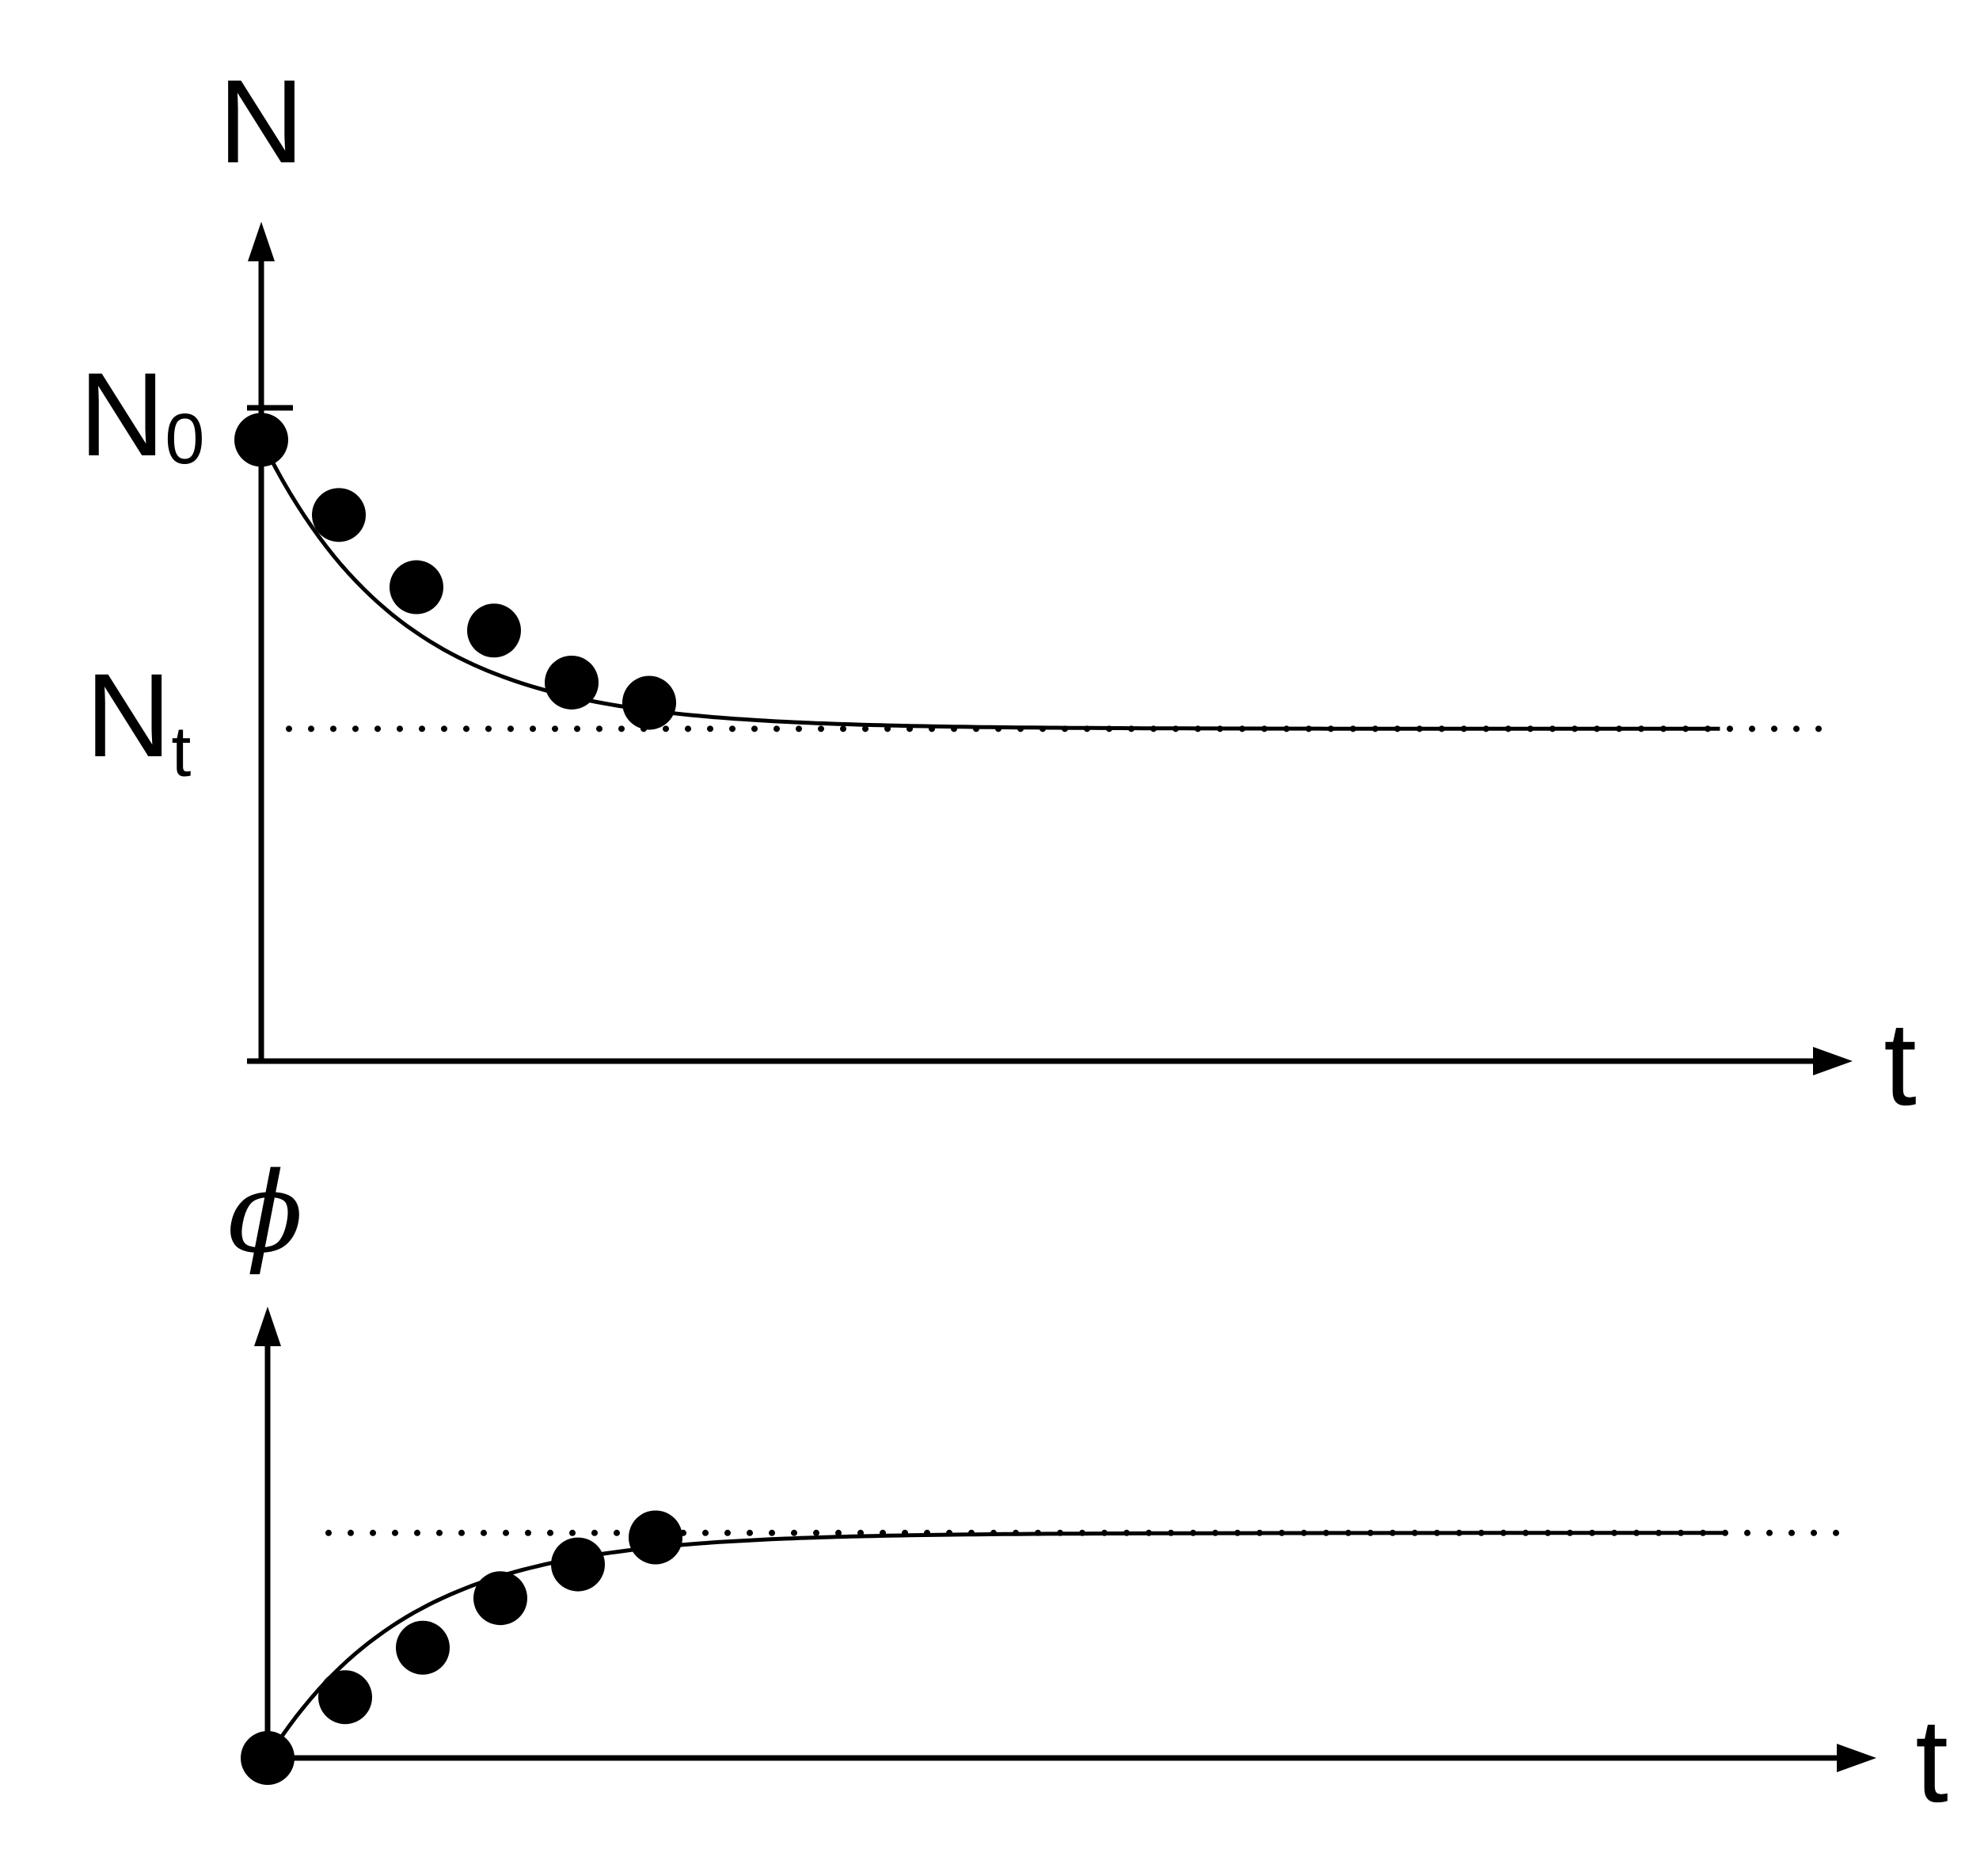 The height and width of the screenshot is (1872, 1988). Describe the element at coordinates (128, 715) in the screenshot. I see `top-ytick-nt-main: N` at that location.